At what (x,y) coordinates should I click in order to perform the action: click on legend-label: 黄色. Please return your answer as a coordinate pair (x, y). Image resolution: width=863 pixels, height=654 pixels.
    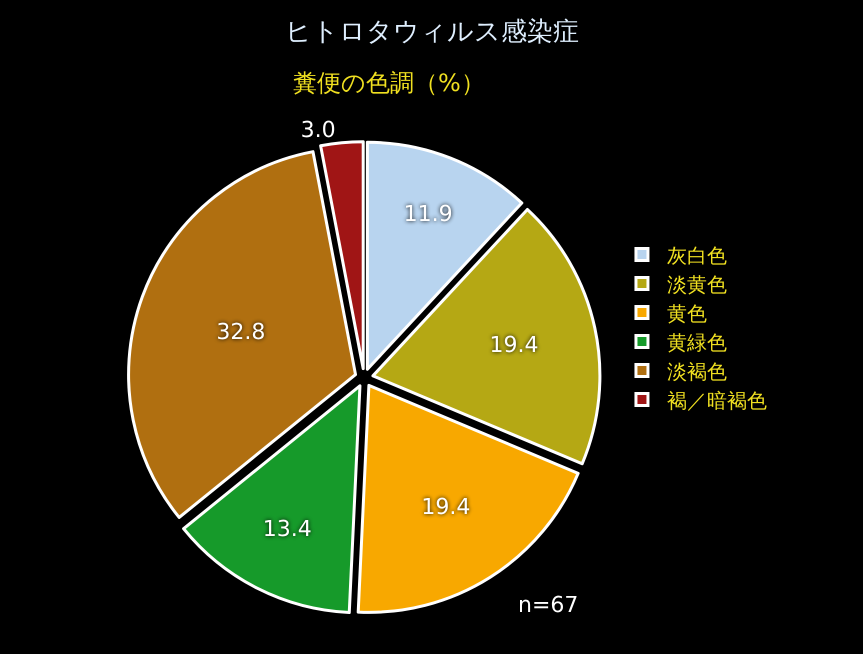
    Looking at the image, I should click on (686, 313).